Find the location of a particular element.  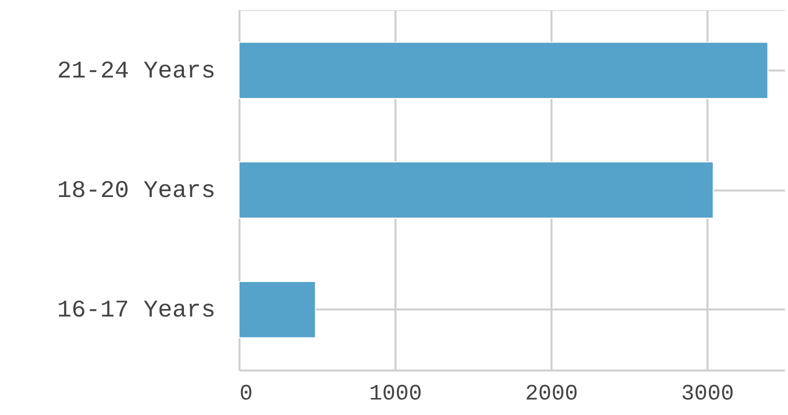

y-tick-label: 18-20 Years is located at coordinates (136, 191).